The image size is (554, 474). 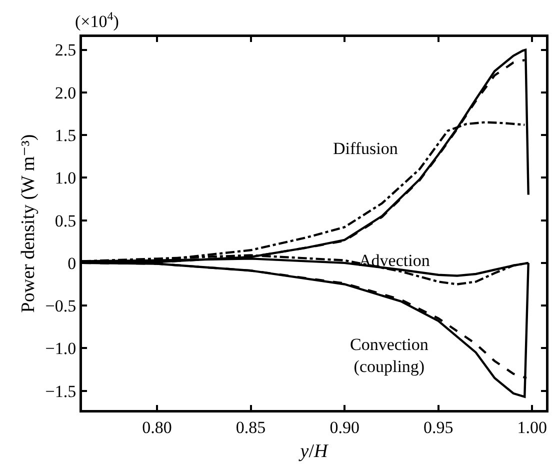 I want to click on y-tick-label: 2.5, so click(x=65, y=50).